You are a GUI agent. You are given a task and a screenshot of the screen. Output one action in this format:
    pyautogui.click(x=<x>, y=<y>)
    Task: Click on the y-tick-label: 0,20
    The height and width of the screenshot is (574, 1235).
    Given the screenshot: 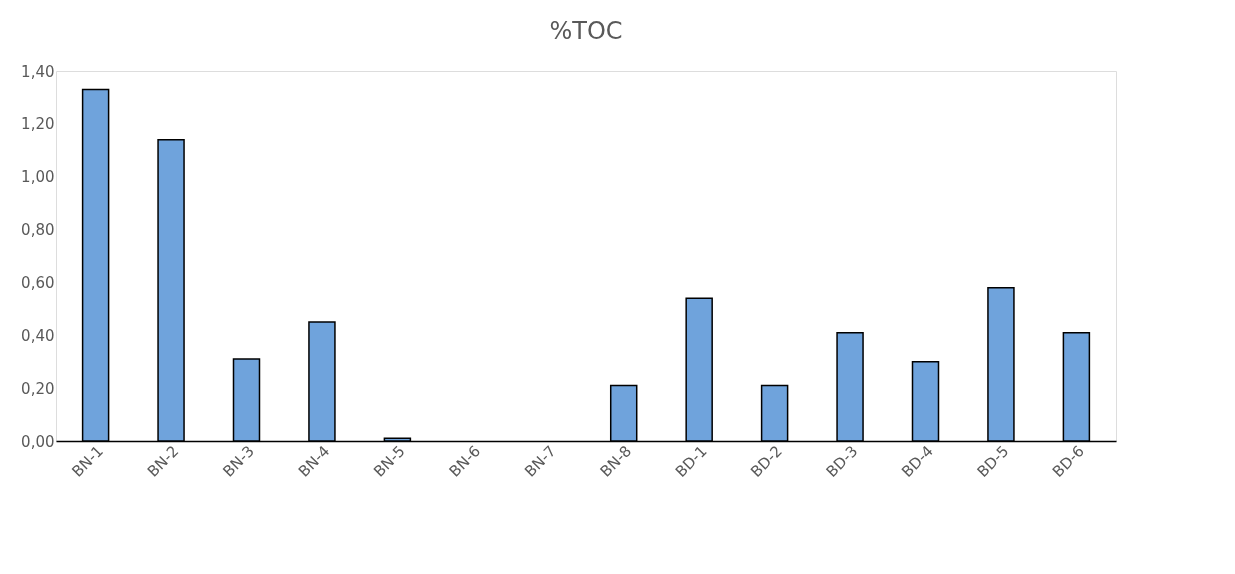 What is the action you would take?
    pyautogui.click(x=38, y=388)
    